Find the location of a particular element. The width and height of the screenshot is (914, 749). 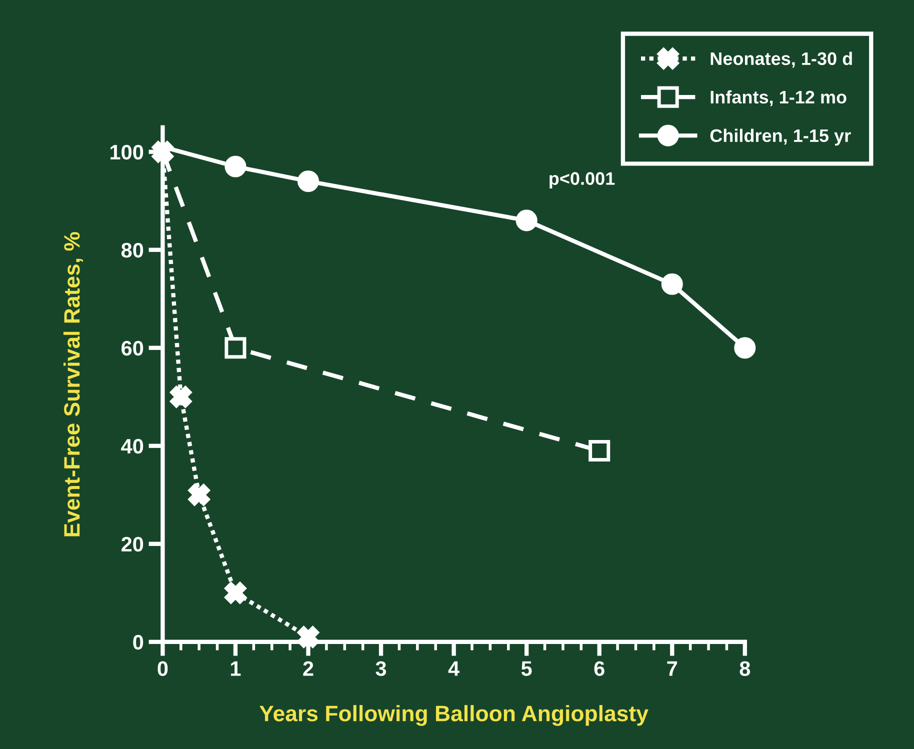

x-tick-label: 8 is located at coordinates (745, 668).